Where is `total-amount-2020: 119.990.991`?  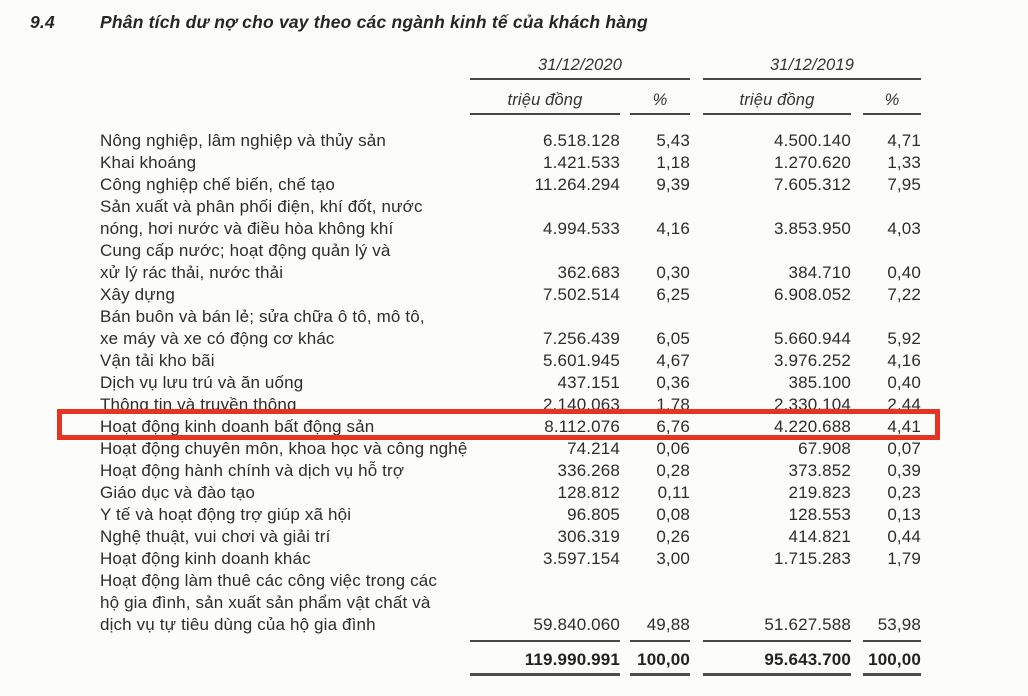
total-amount-2020: 119.990.991 is located at coordinates (545, 662).